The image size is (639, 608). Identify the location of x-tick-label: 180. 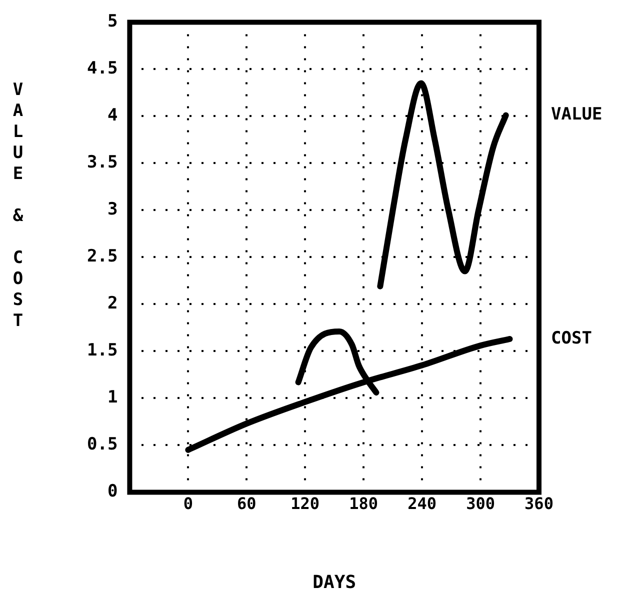
(363, 503).